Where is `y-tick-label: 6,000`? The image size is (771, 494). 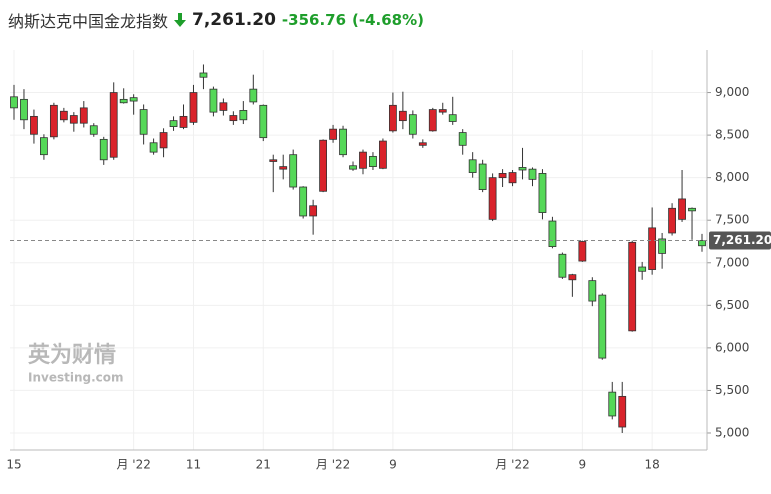 y-tick-label: 6,000 is located at coordinates (732, 347).